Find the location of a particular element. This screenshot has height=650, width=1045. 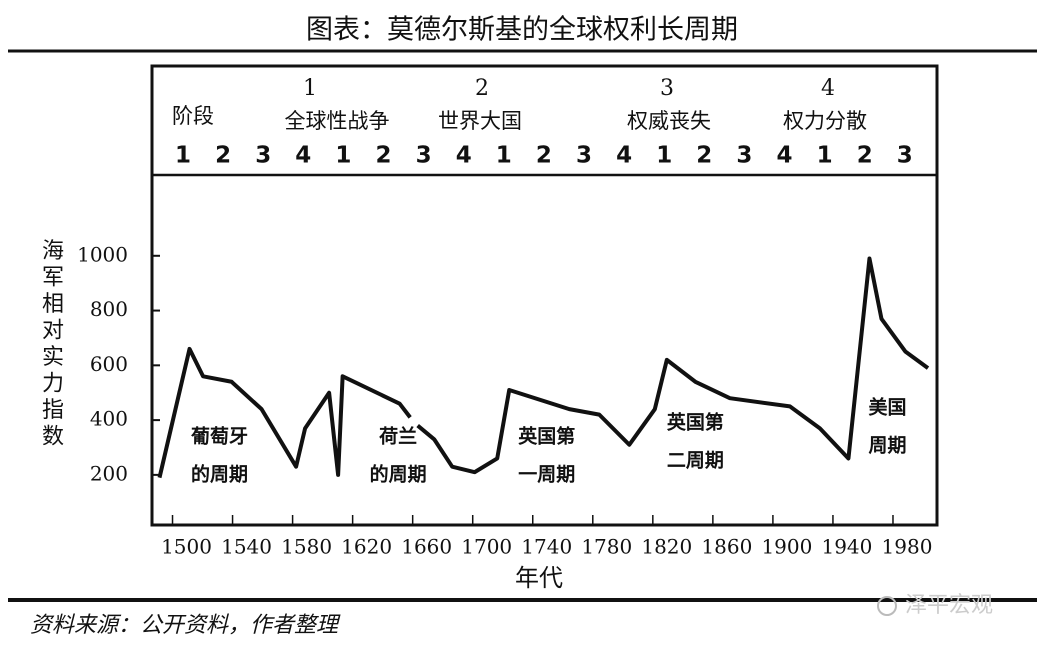

x-tick-label: 1660 is located at coordinates (426, 547).